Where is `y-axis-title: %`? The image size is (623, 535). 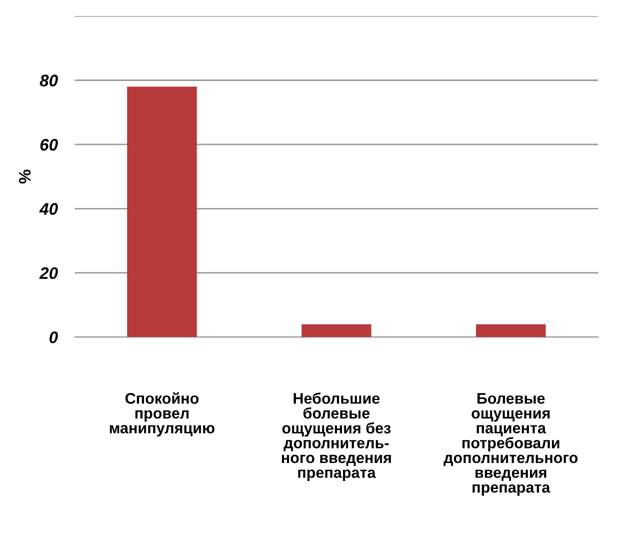 y-axis-title: % is located at coordinates (24, 177).